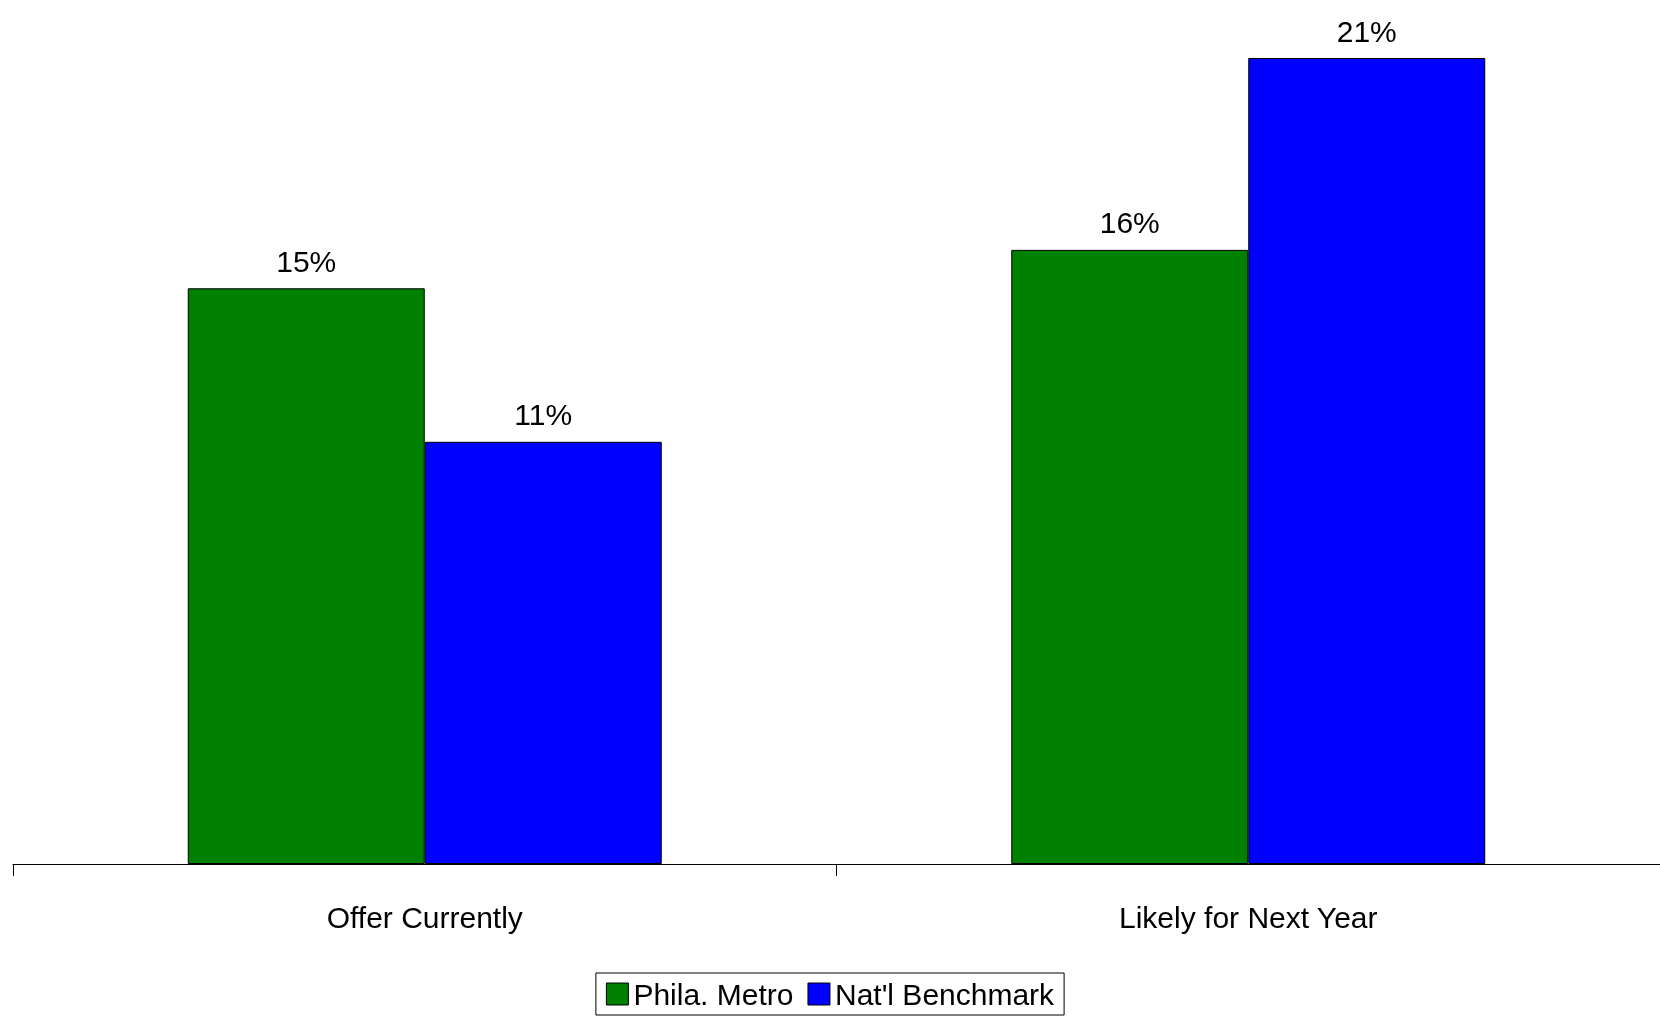 The image size is (1660, 1019). Describe the element at coordinates (1129, 223) in the screenshot. I see `data-label: 16%` at that location.